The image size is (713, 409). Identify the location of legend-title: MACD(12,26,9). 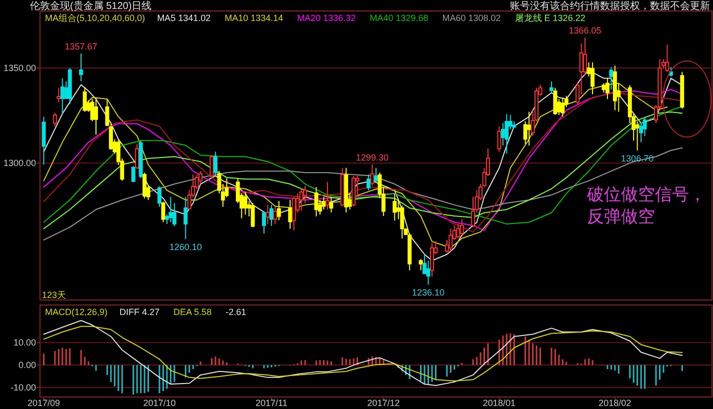
(76, 312).